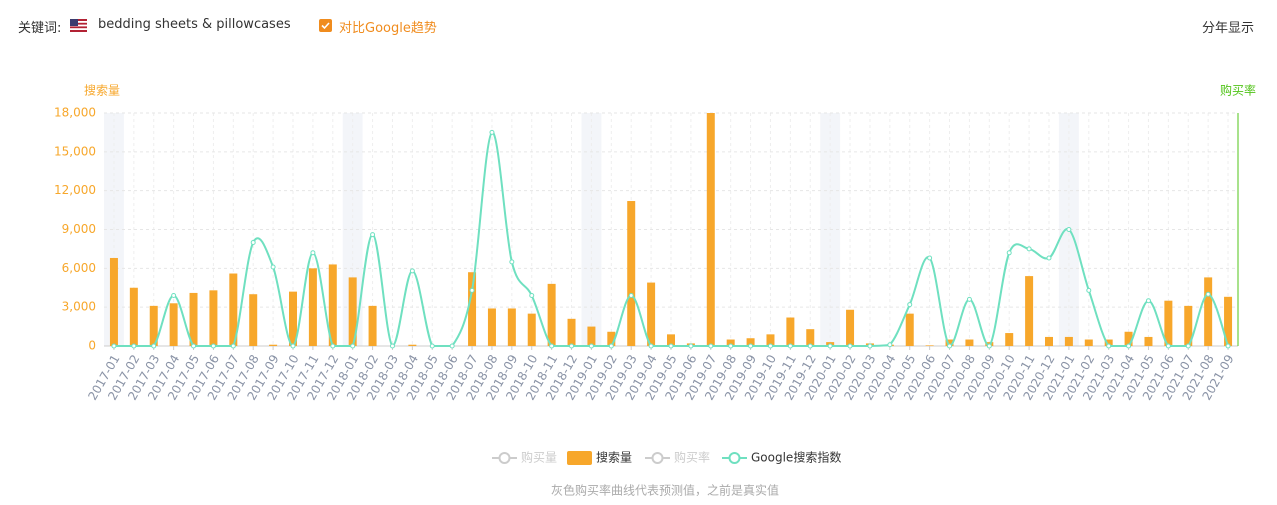 The height and width of the screenshot is (505, 1277). Describe the element at coordinates (325, 25) in the screenshot. I see `checkbox` at that location.